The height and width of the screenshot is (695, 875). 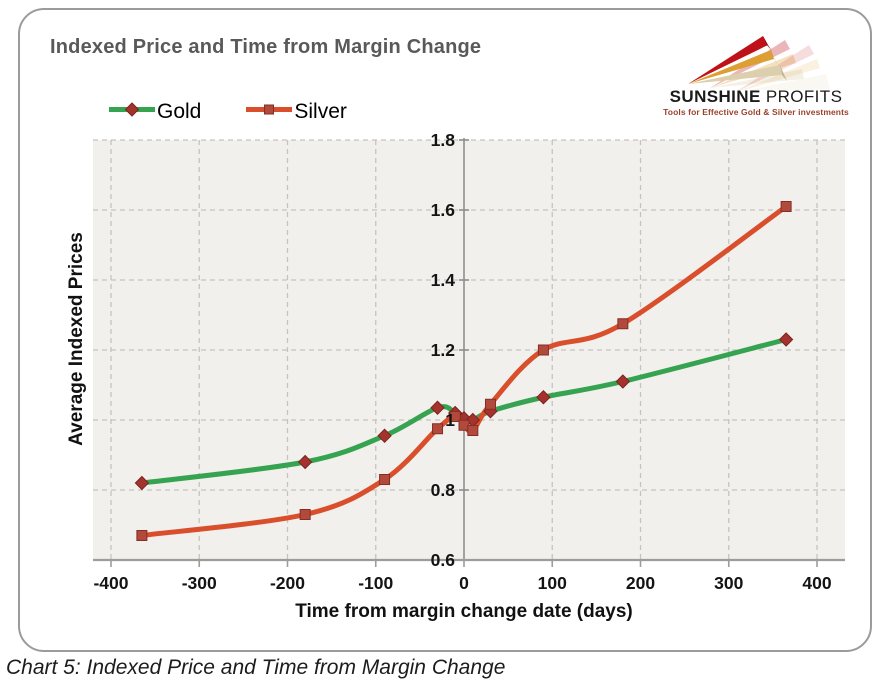 I want to click on logo-streak-red, so click(x=728, y=60).